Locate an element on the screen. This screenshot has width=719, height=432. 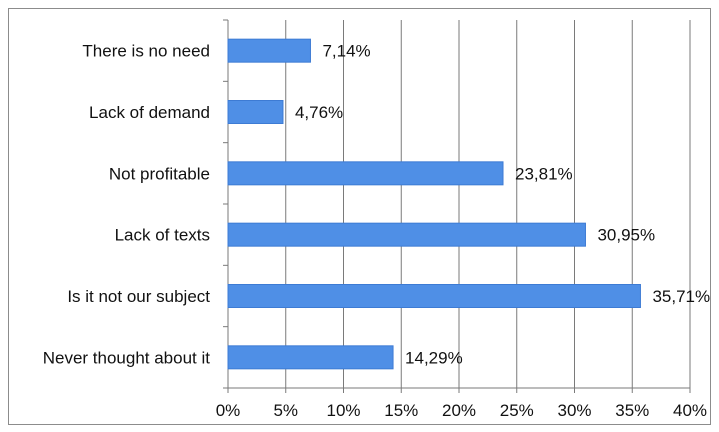
data-label: 4,76% is located at coordinates (319, 112).